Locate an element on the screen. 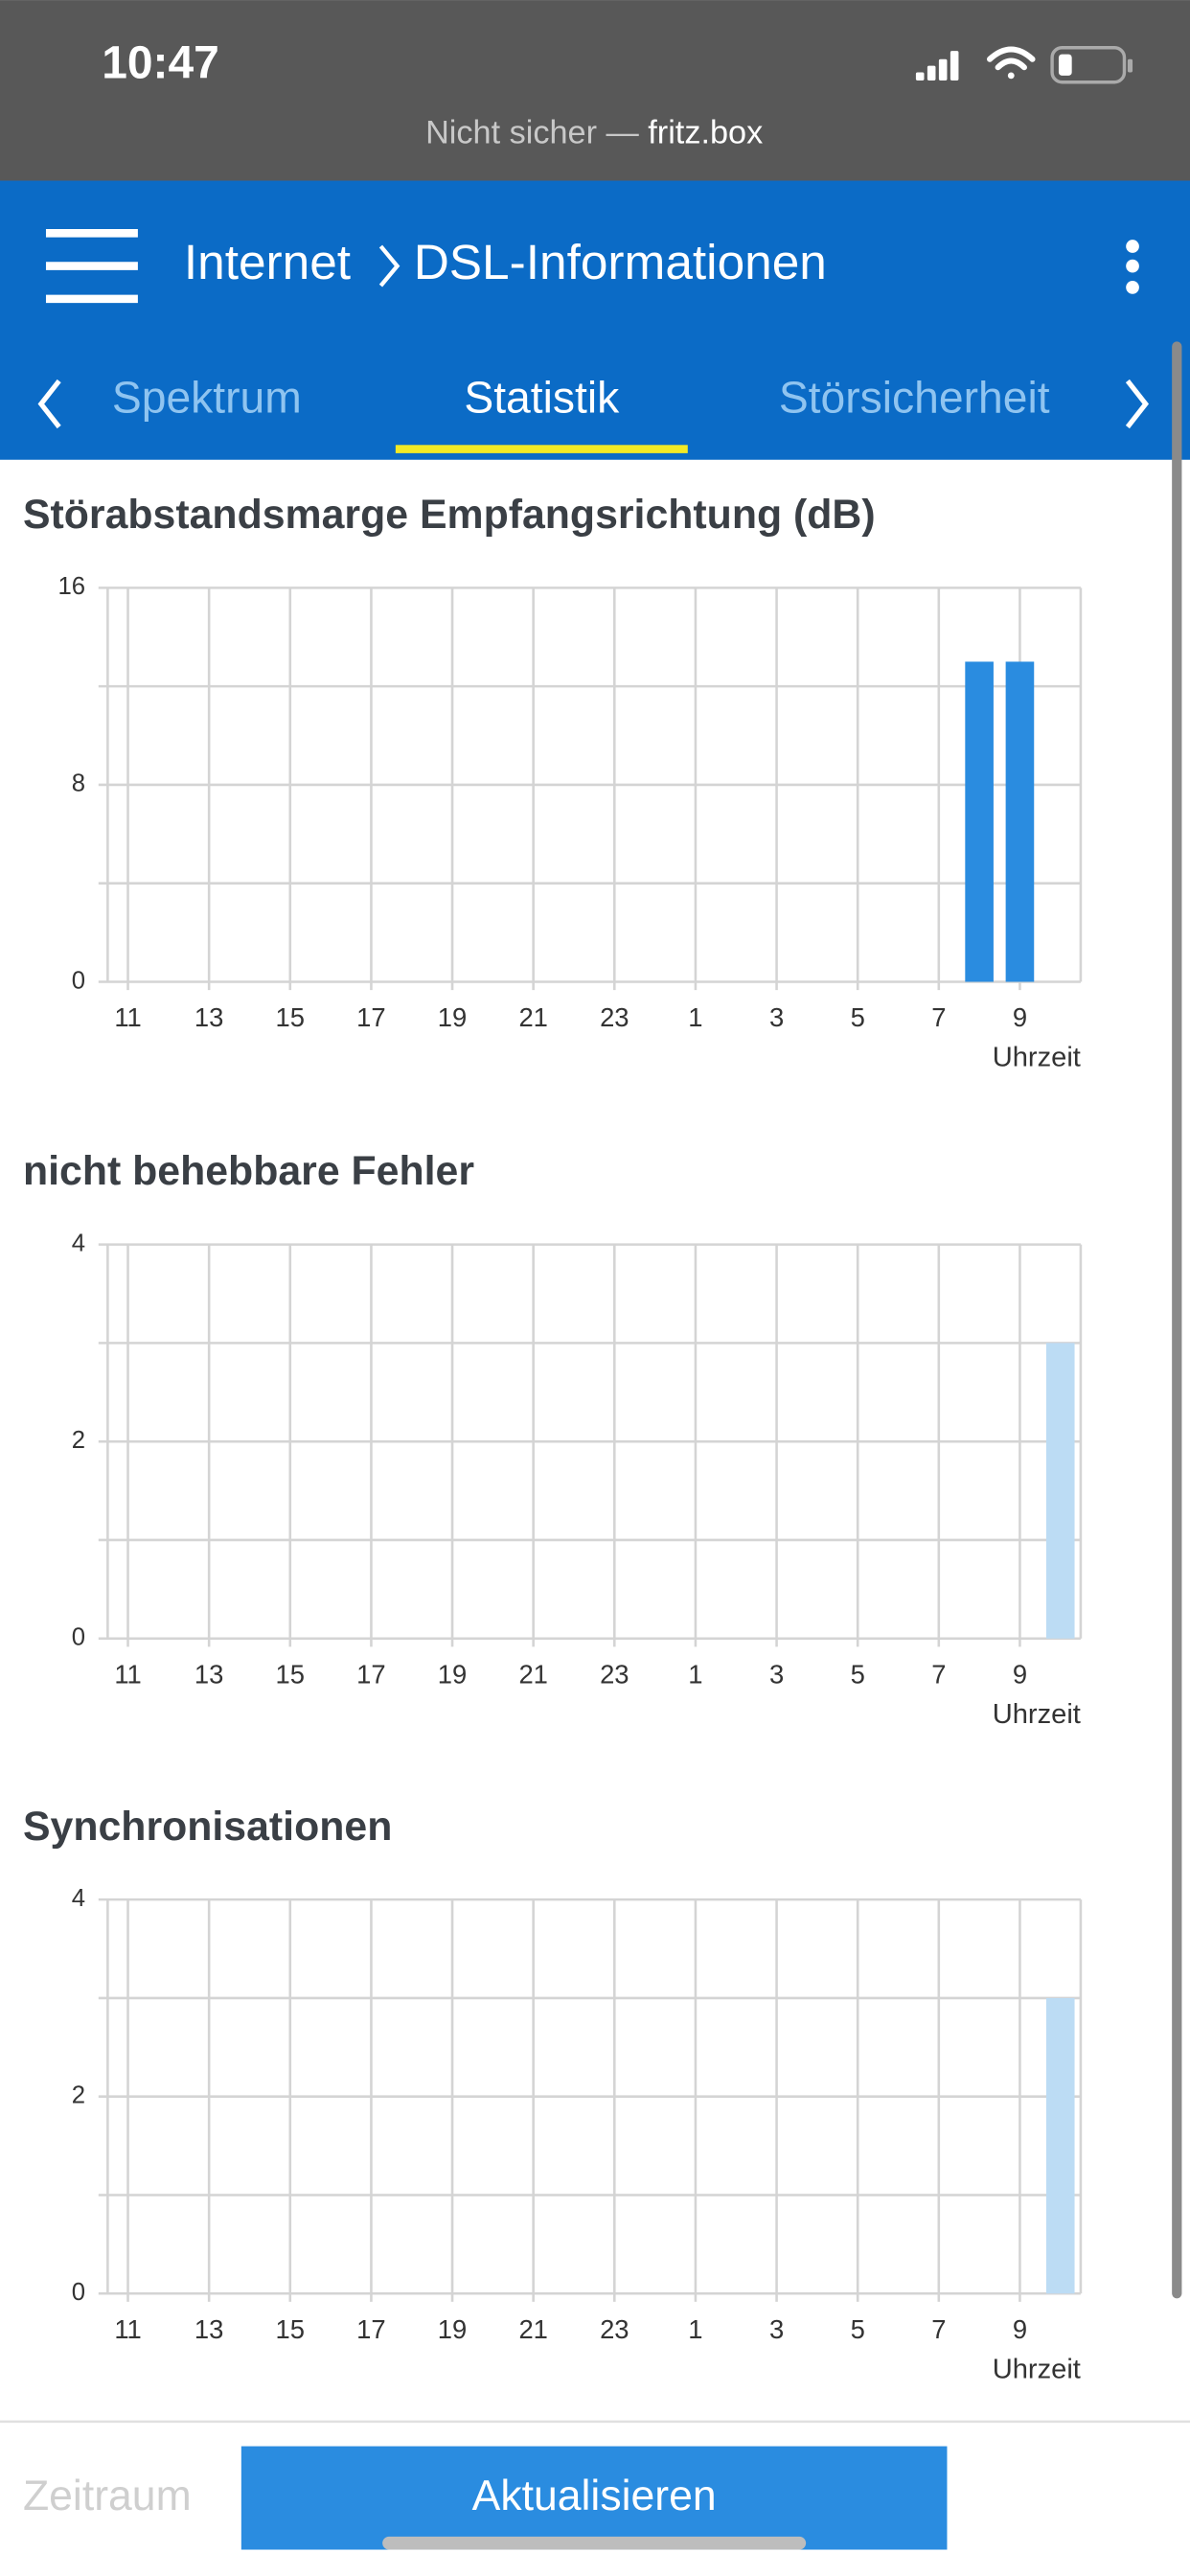 The height and width of the screenshot is (2576, 1190). tab: Spektrum is located at coordinates (207, 397).